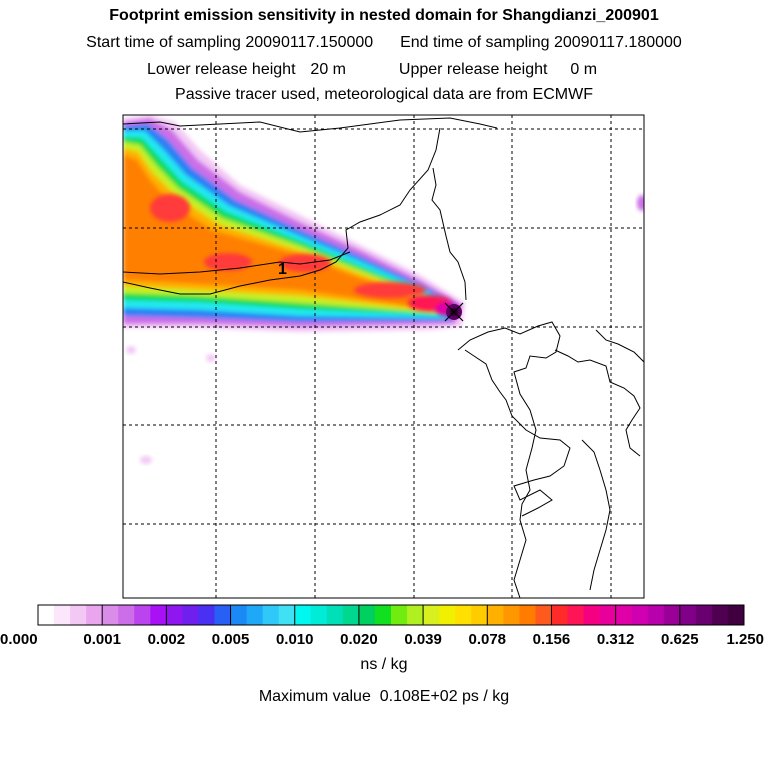  What do you see at coordinates (282, 269) in the screenshot?
I see `contour-label: 1` at bounding box center [282, 269].